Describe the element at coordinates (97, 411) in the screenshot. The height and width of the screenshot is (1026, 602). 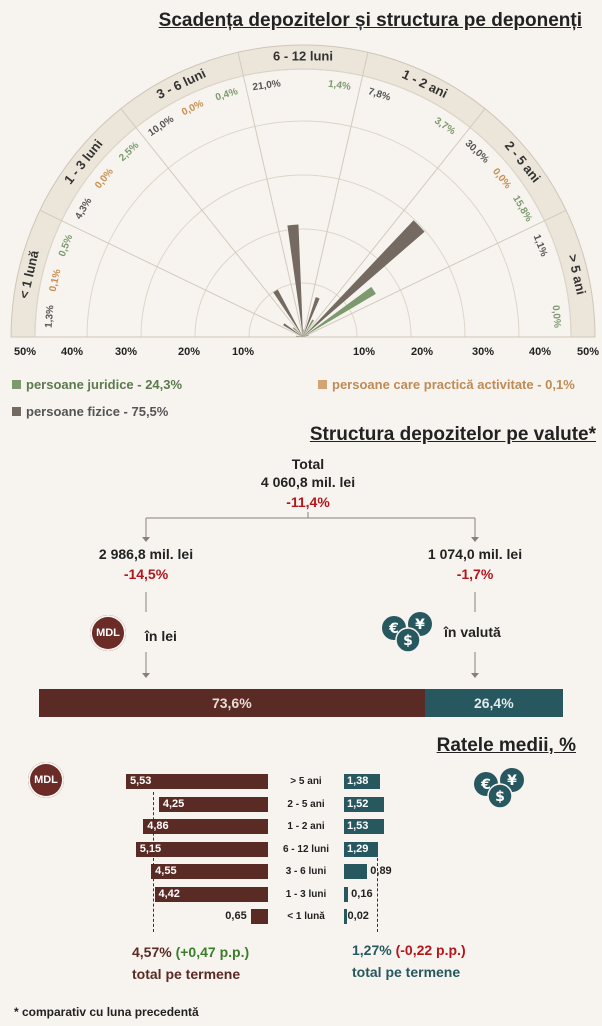
I see `legend-label-fizice: persoane fizice - 75,5%` at that location.